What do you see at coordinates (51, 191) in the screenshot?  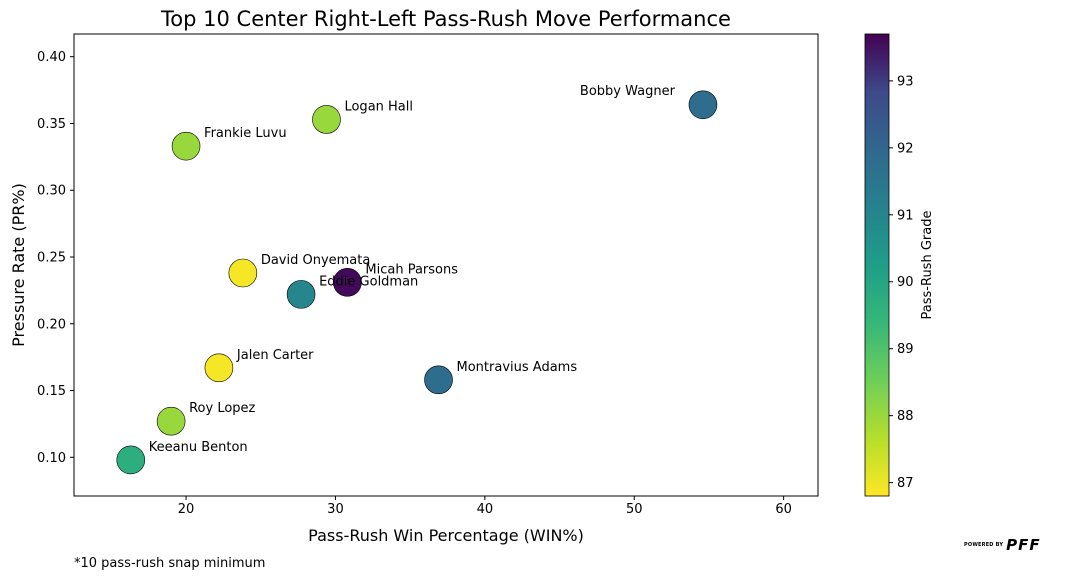 I see `y-tick-label: 0.30` at bounding box center [51, 191].